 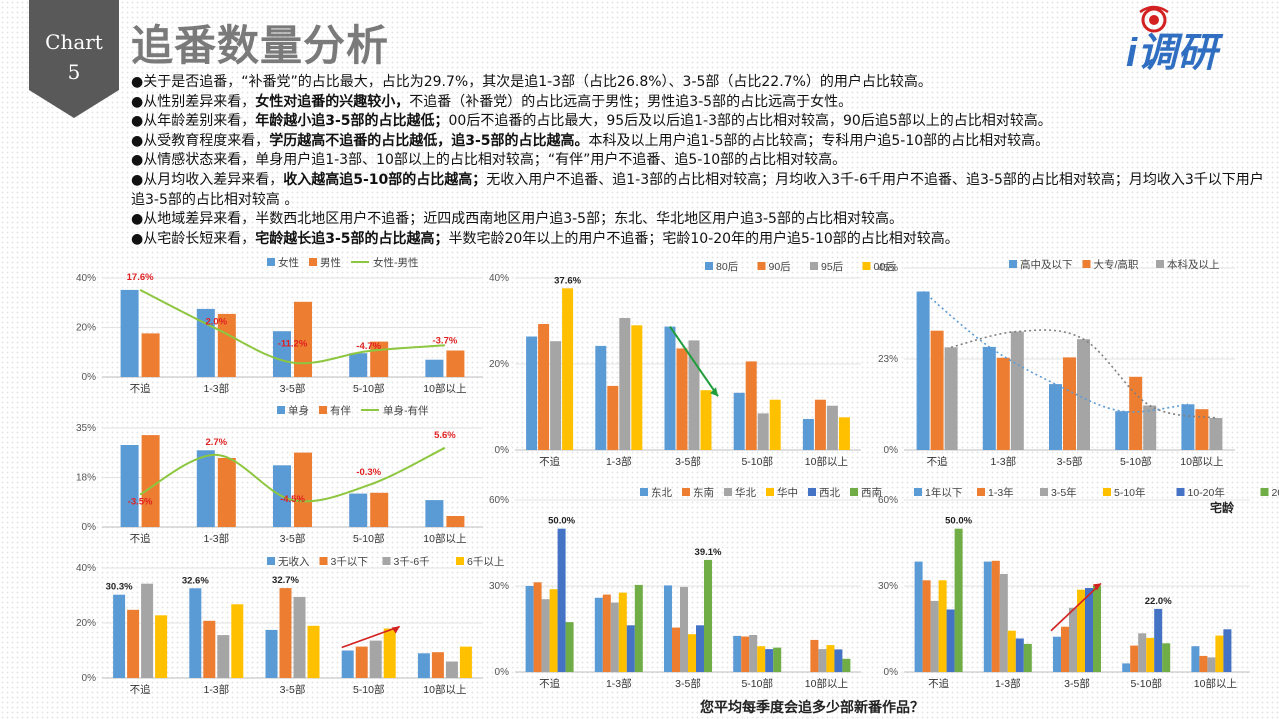 I want to click on bar-region-s1-c3, so click(x=745, y=654).